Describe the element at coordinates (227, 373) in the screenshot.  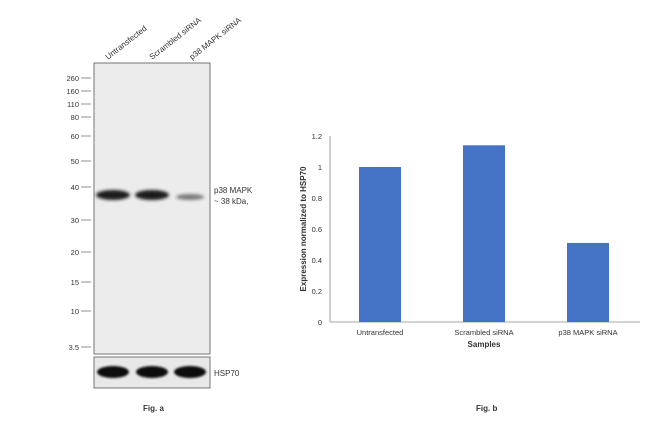
I see `loading-control-label: HSP70` at that location.